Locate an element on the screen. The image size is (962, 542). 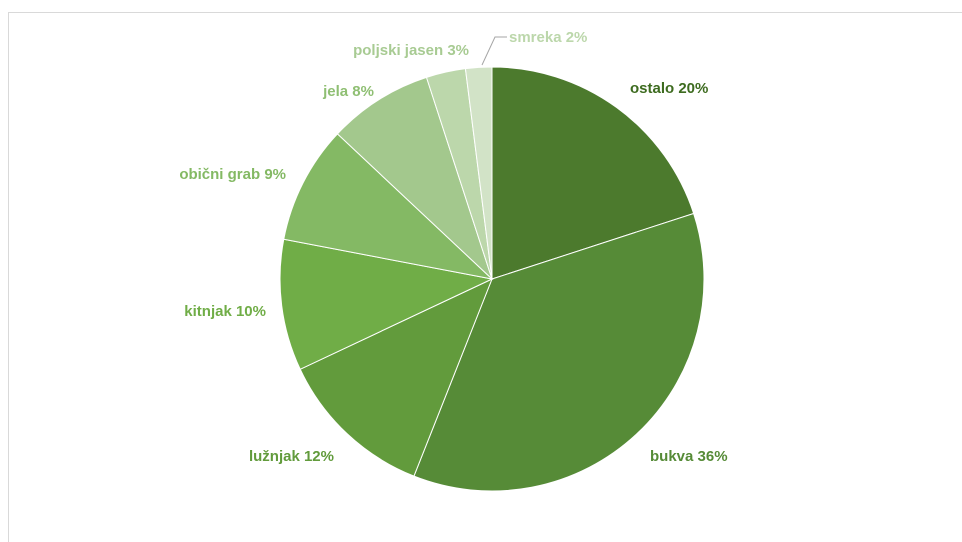
data-label-kitnjak: kitnjak 10% is located at coordinates (225, 311).